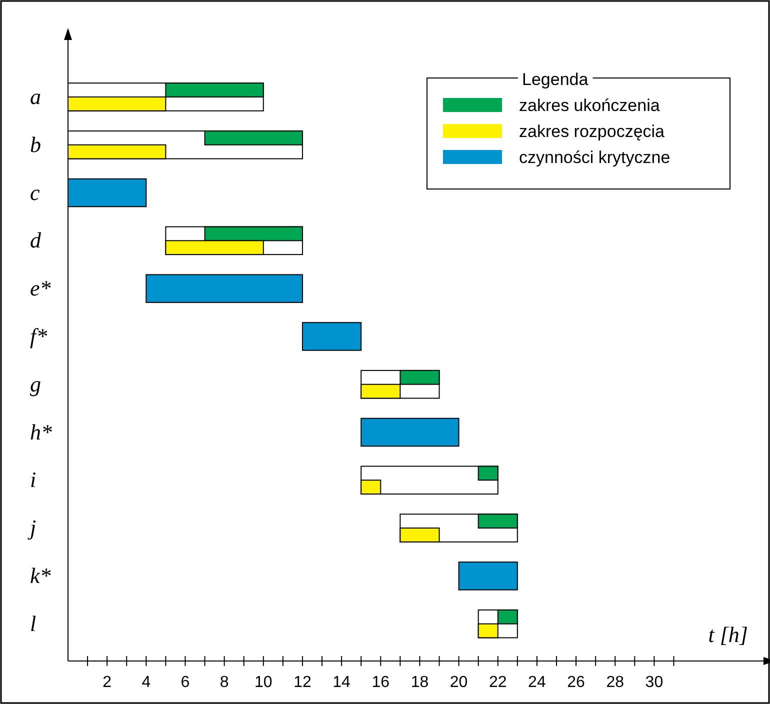 The image size is (770, 704). I want to click on y-tick-label: j, so click(31, 527).